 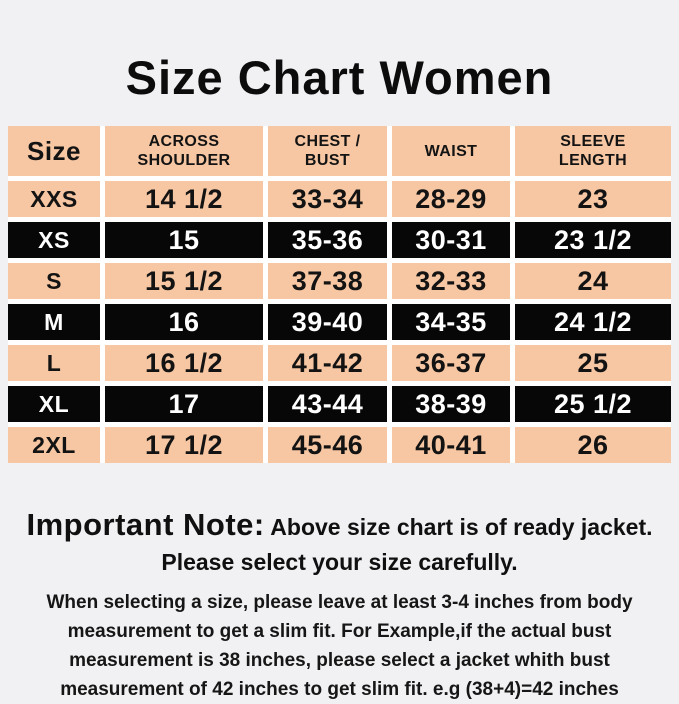 What do you see at coordinates (593, 445) in the screenshot?
I see `cell-sleeve-length: 26` at bounding box center [593, 445].